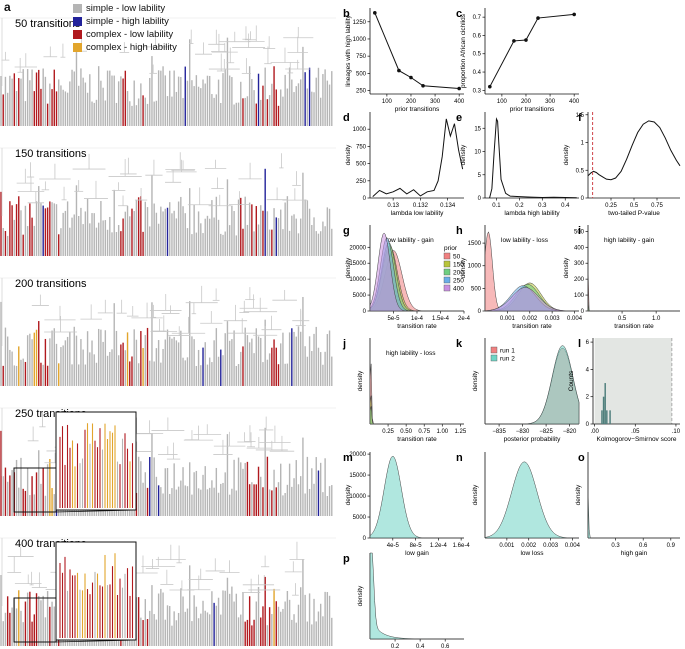 This screenshot has height=649, width=685. Describe the element at coordinates (634, 553) in the screenshot. I see `x-axis-label: high gain` at that location.